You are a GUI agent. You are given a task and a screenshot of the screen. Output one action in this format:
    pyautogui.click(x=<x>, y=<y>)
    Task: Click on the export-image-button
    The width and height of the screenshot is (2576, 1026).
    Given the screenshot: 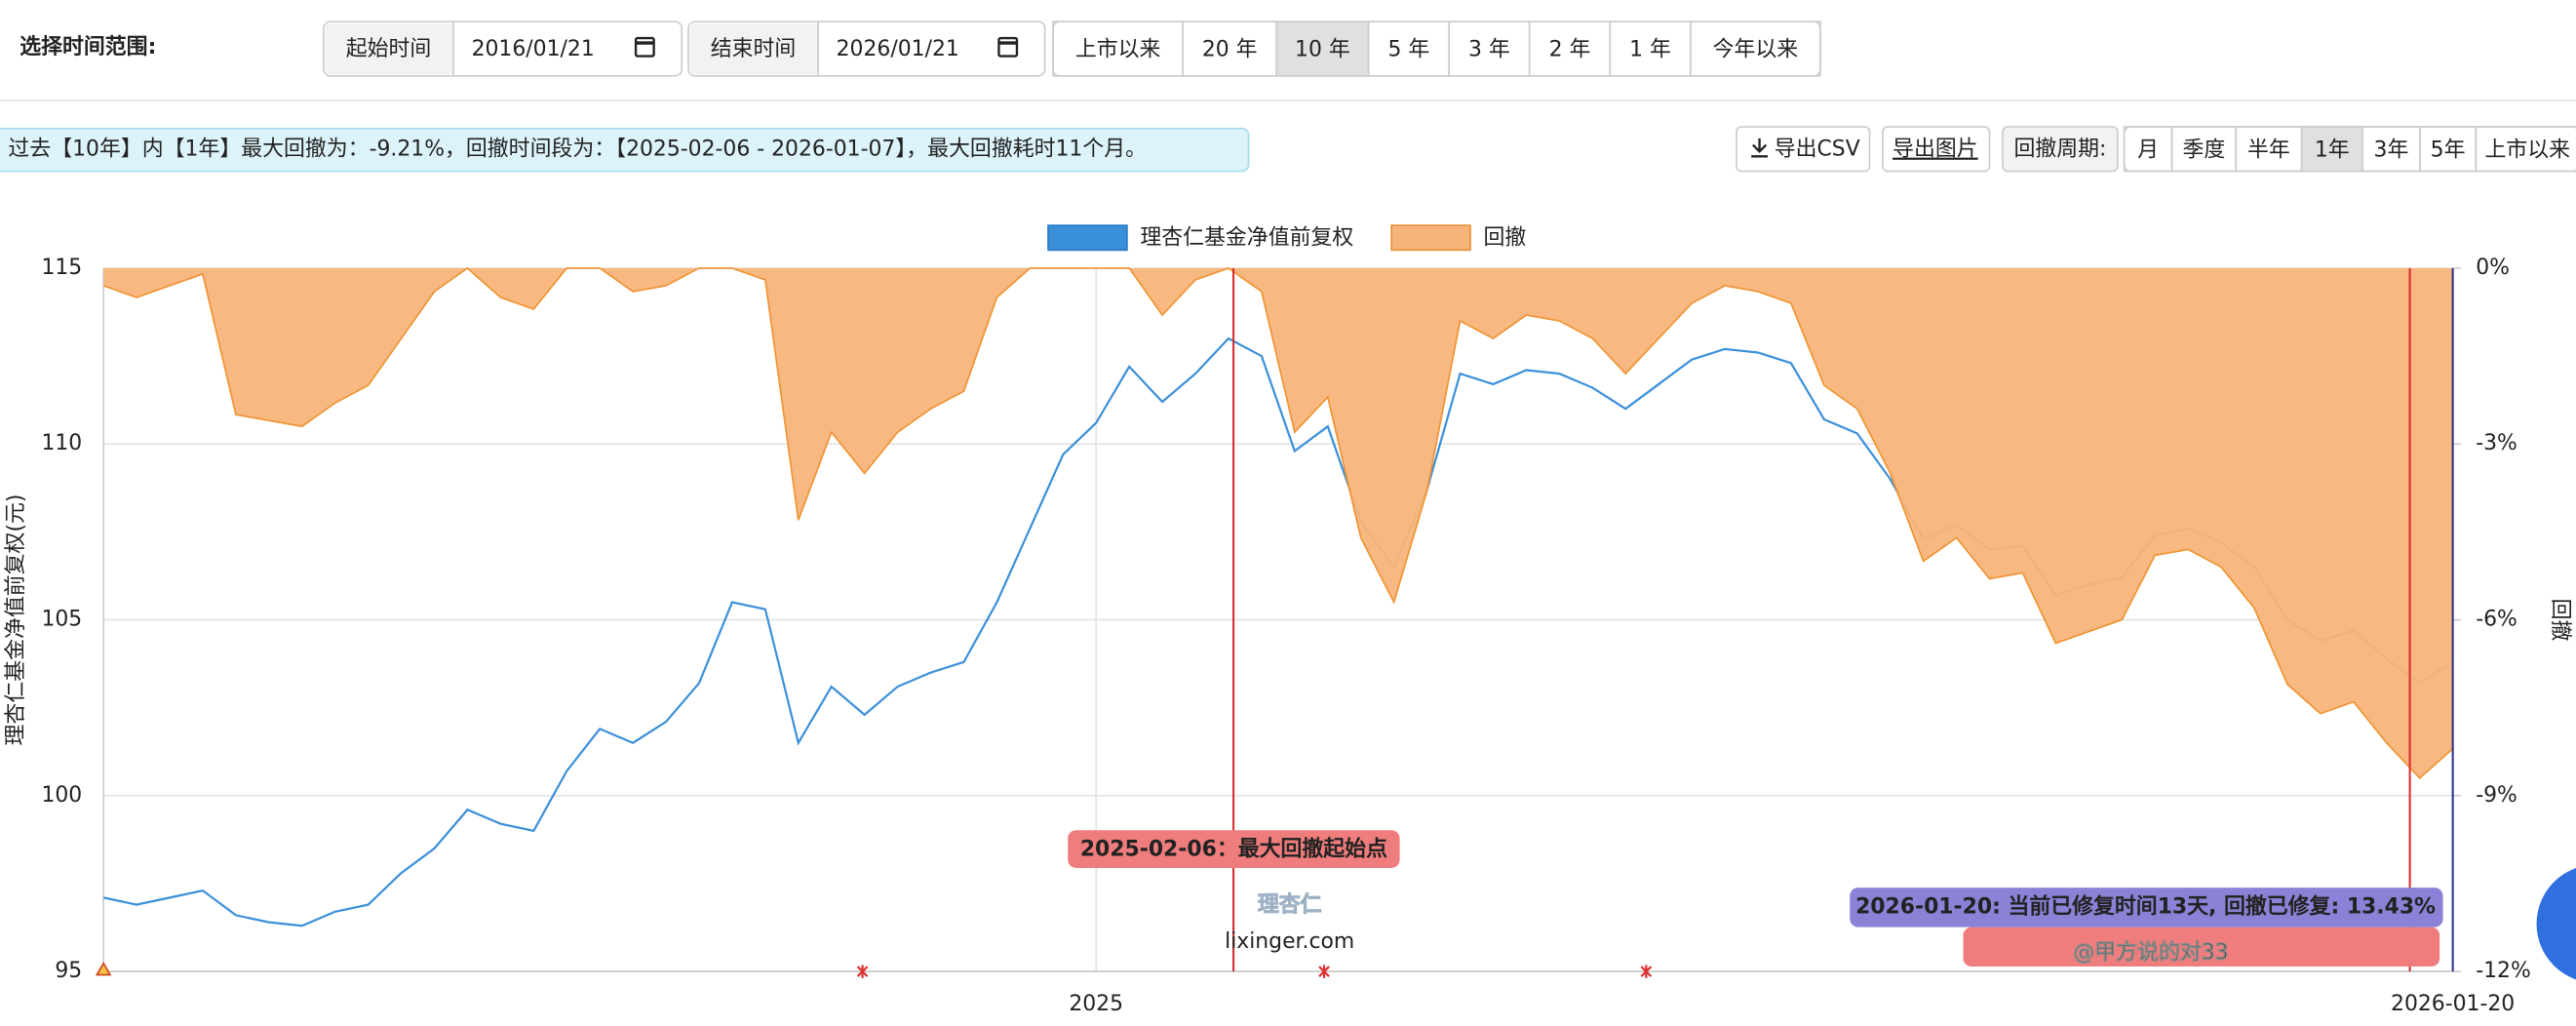 What is the action you would take?
    pyautogui.click(x=1936, y=149)
    